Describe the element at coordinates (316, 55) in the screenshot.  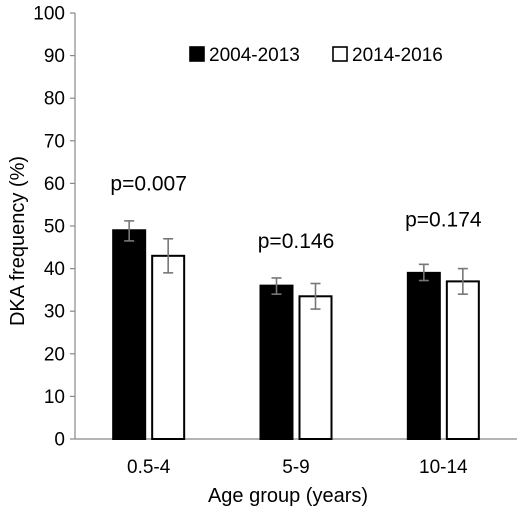
I see `legend: 2004-2013 2014-2016` at that location.